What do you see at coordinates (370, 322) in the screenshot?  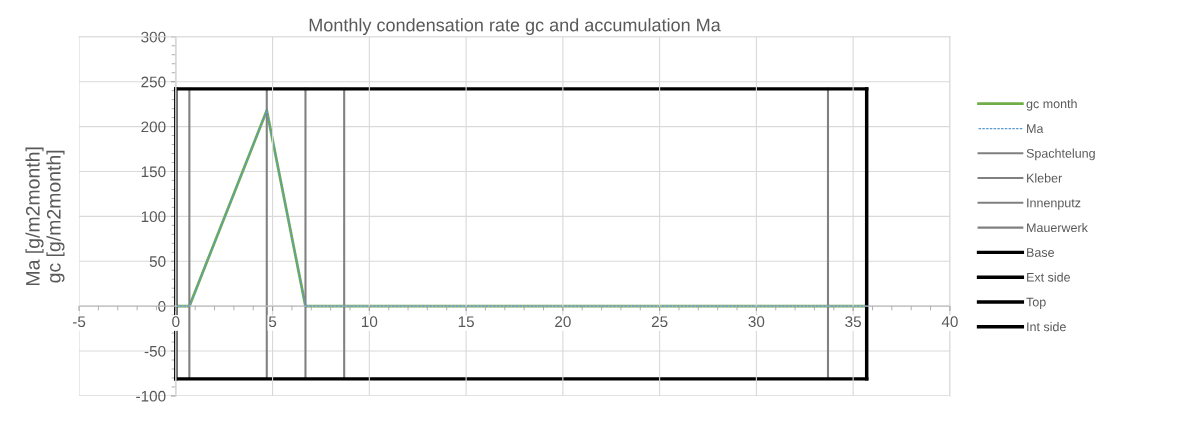 I see `x-tick-label: 10` at bounding box center [370, 322].